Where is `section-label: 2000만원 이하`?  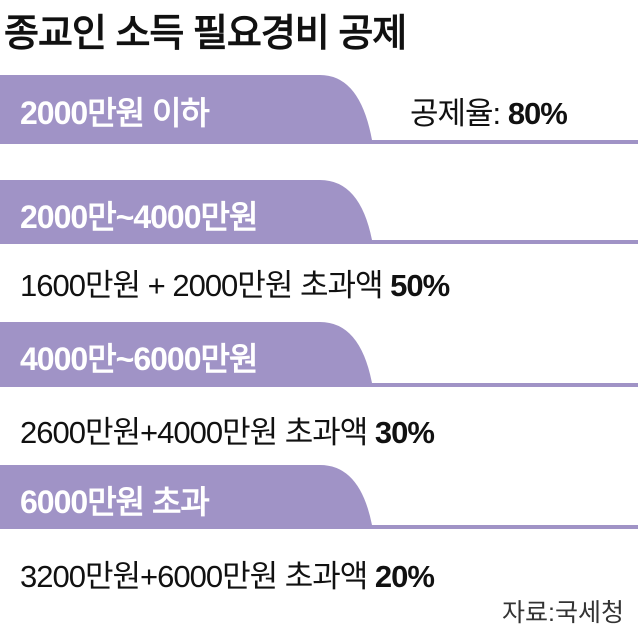 section-label: 2000만원 이하 is located at coordinates (115, 113).